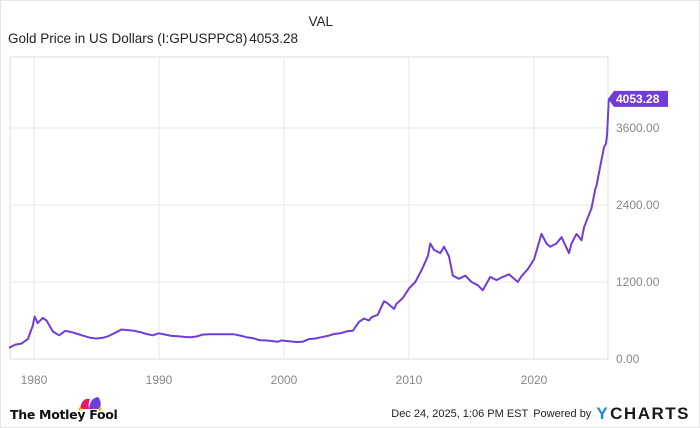 This screenshot has width=700, height=428. What do you see at coordinates (650, 413) in the screenshot?
I see `ycharts-wordmark: CHARTS` at bounding box center [650, 413].